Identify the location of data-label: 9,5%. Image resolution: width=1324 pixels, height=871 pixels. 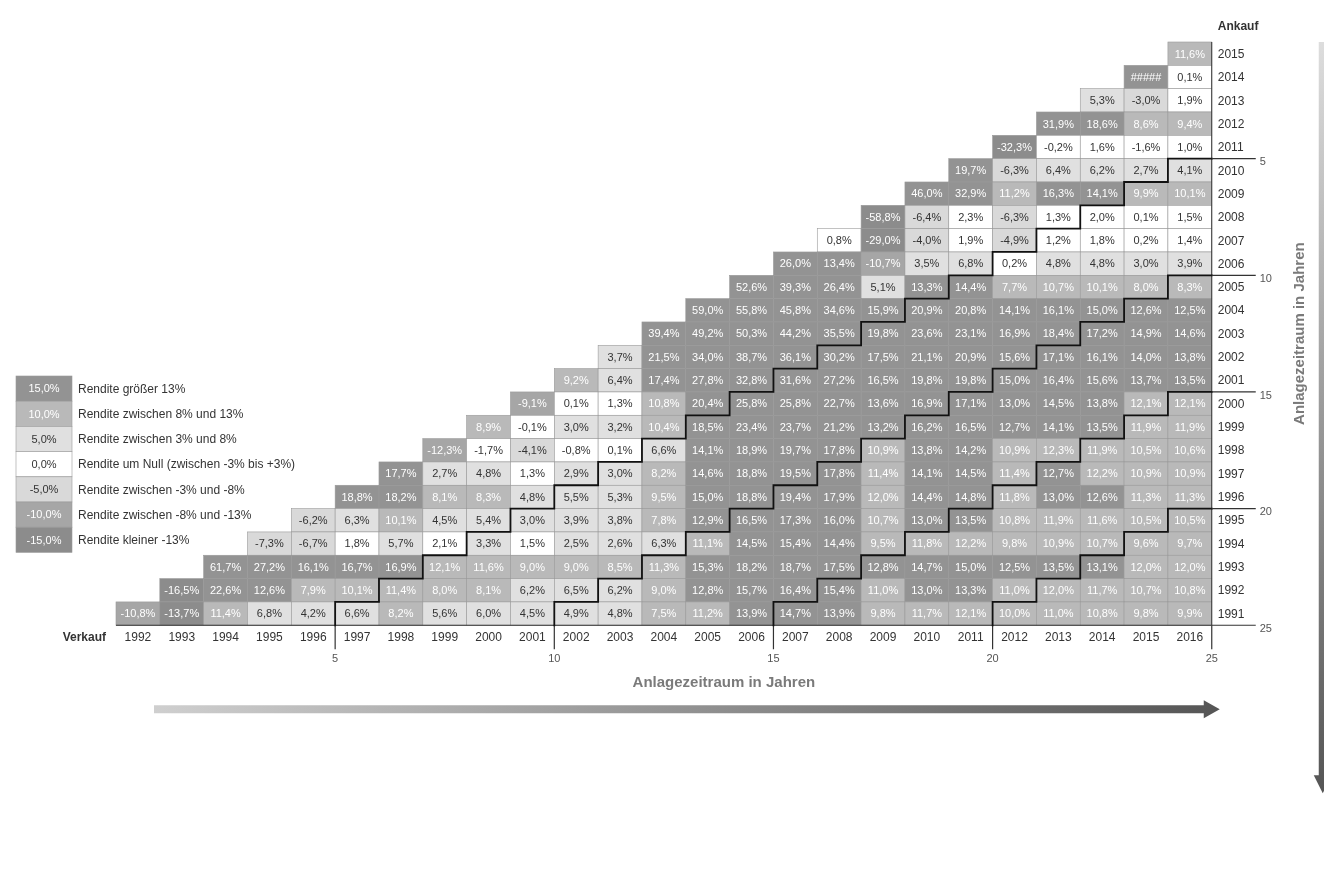
(664, 496).